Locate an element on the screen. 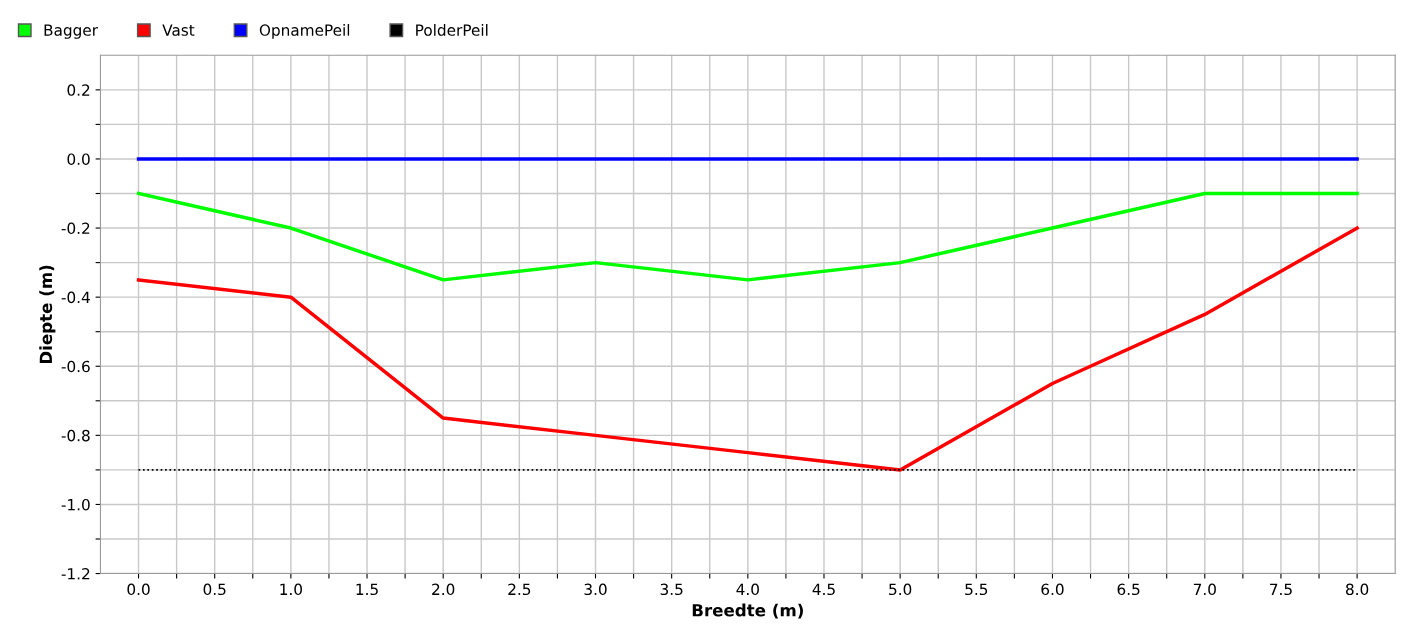  y-tick-label: -1.0 is located at coordinates (75, 504).